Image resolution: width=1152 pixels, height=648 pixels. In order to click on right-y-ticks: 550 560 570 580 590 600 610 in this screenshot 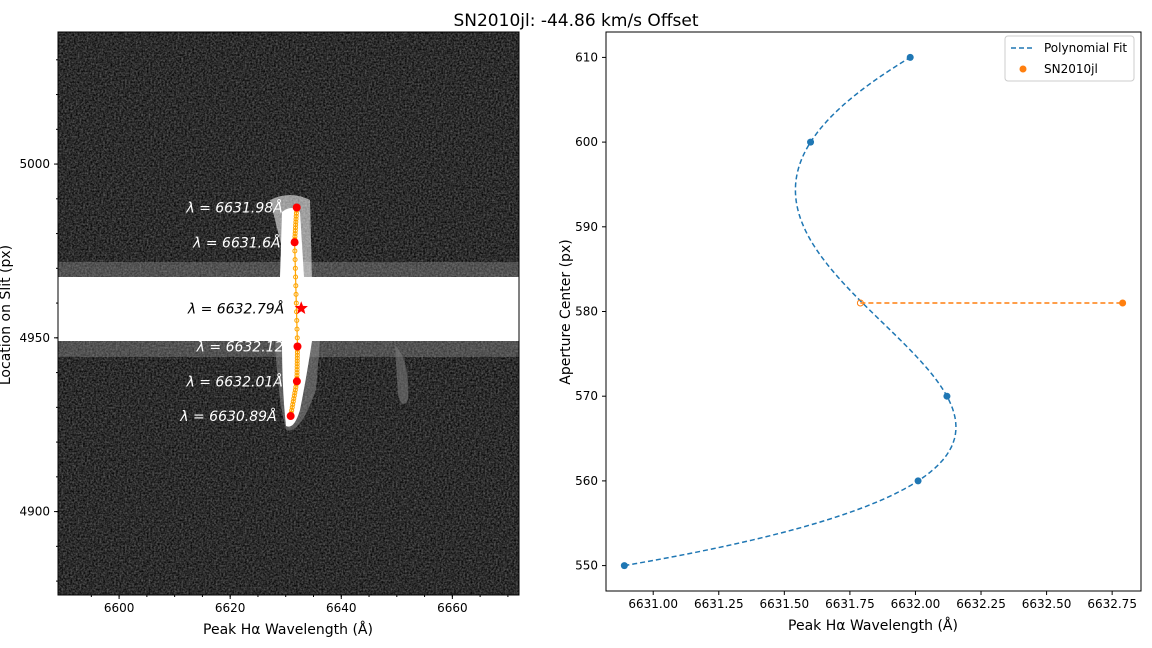, I will do `click(590, 311)`.